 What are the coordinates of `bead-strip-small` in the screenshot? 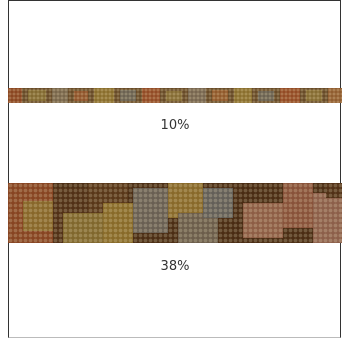 It's located at (175, 95).